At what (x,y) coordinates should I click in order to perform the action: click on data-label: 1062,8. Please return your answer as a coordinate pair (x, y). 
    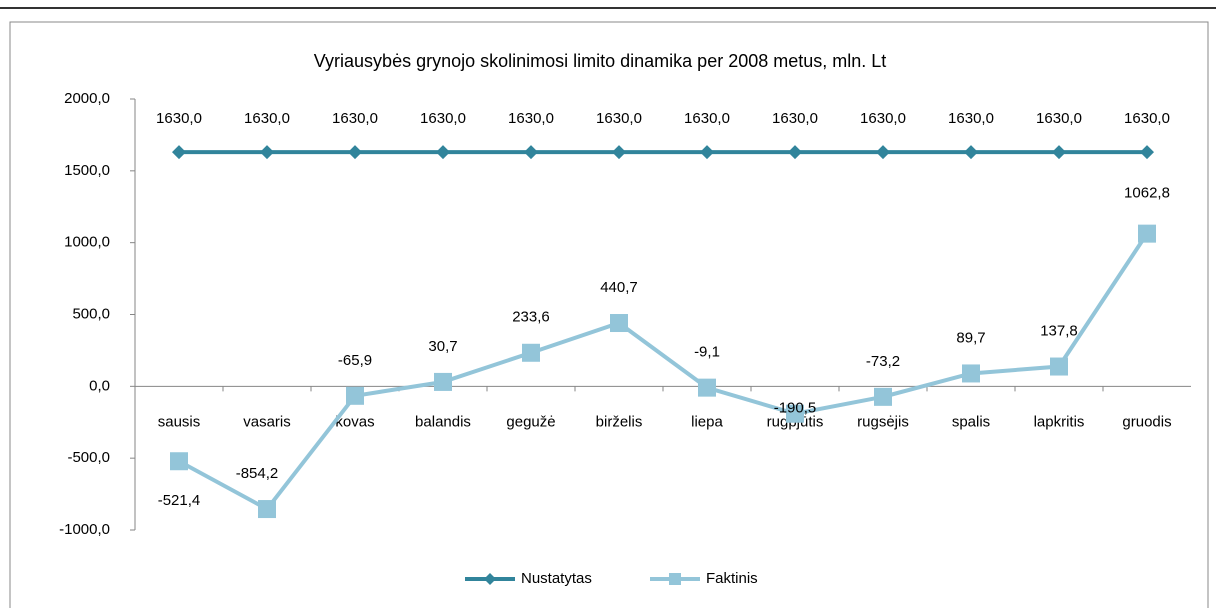
    Looking at the image, I should click on (1147, 193).